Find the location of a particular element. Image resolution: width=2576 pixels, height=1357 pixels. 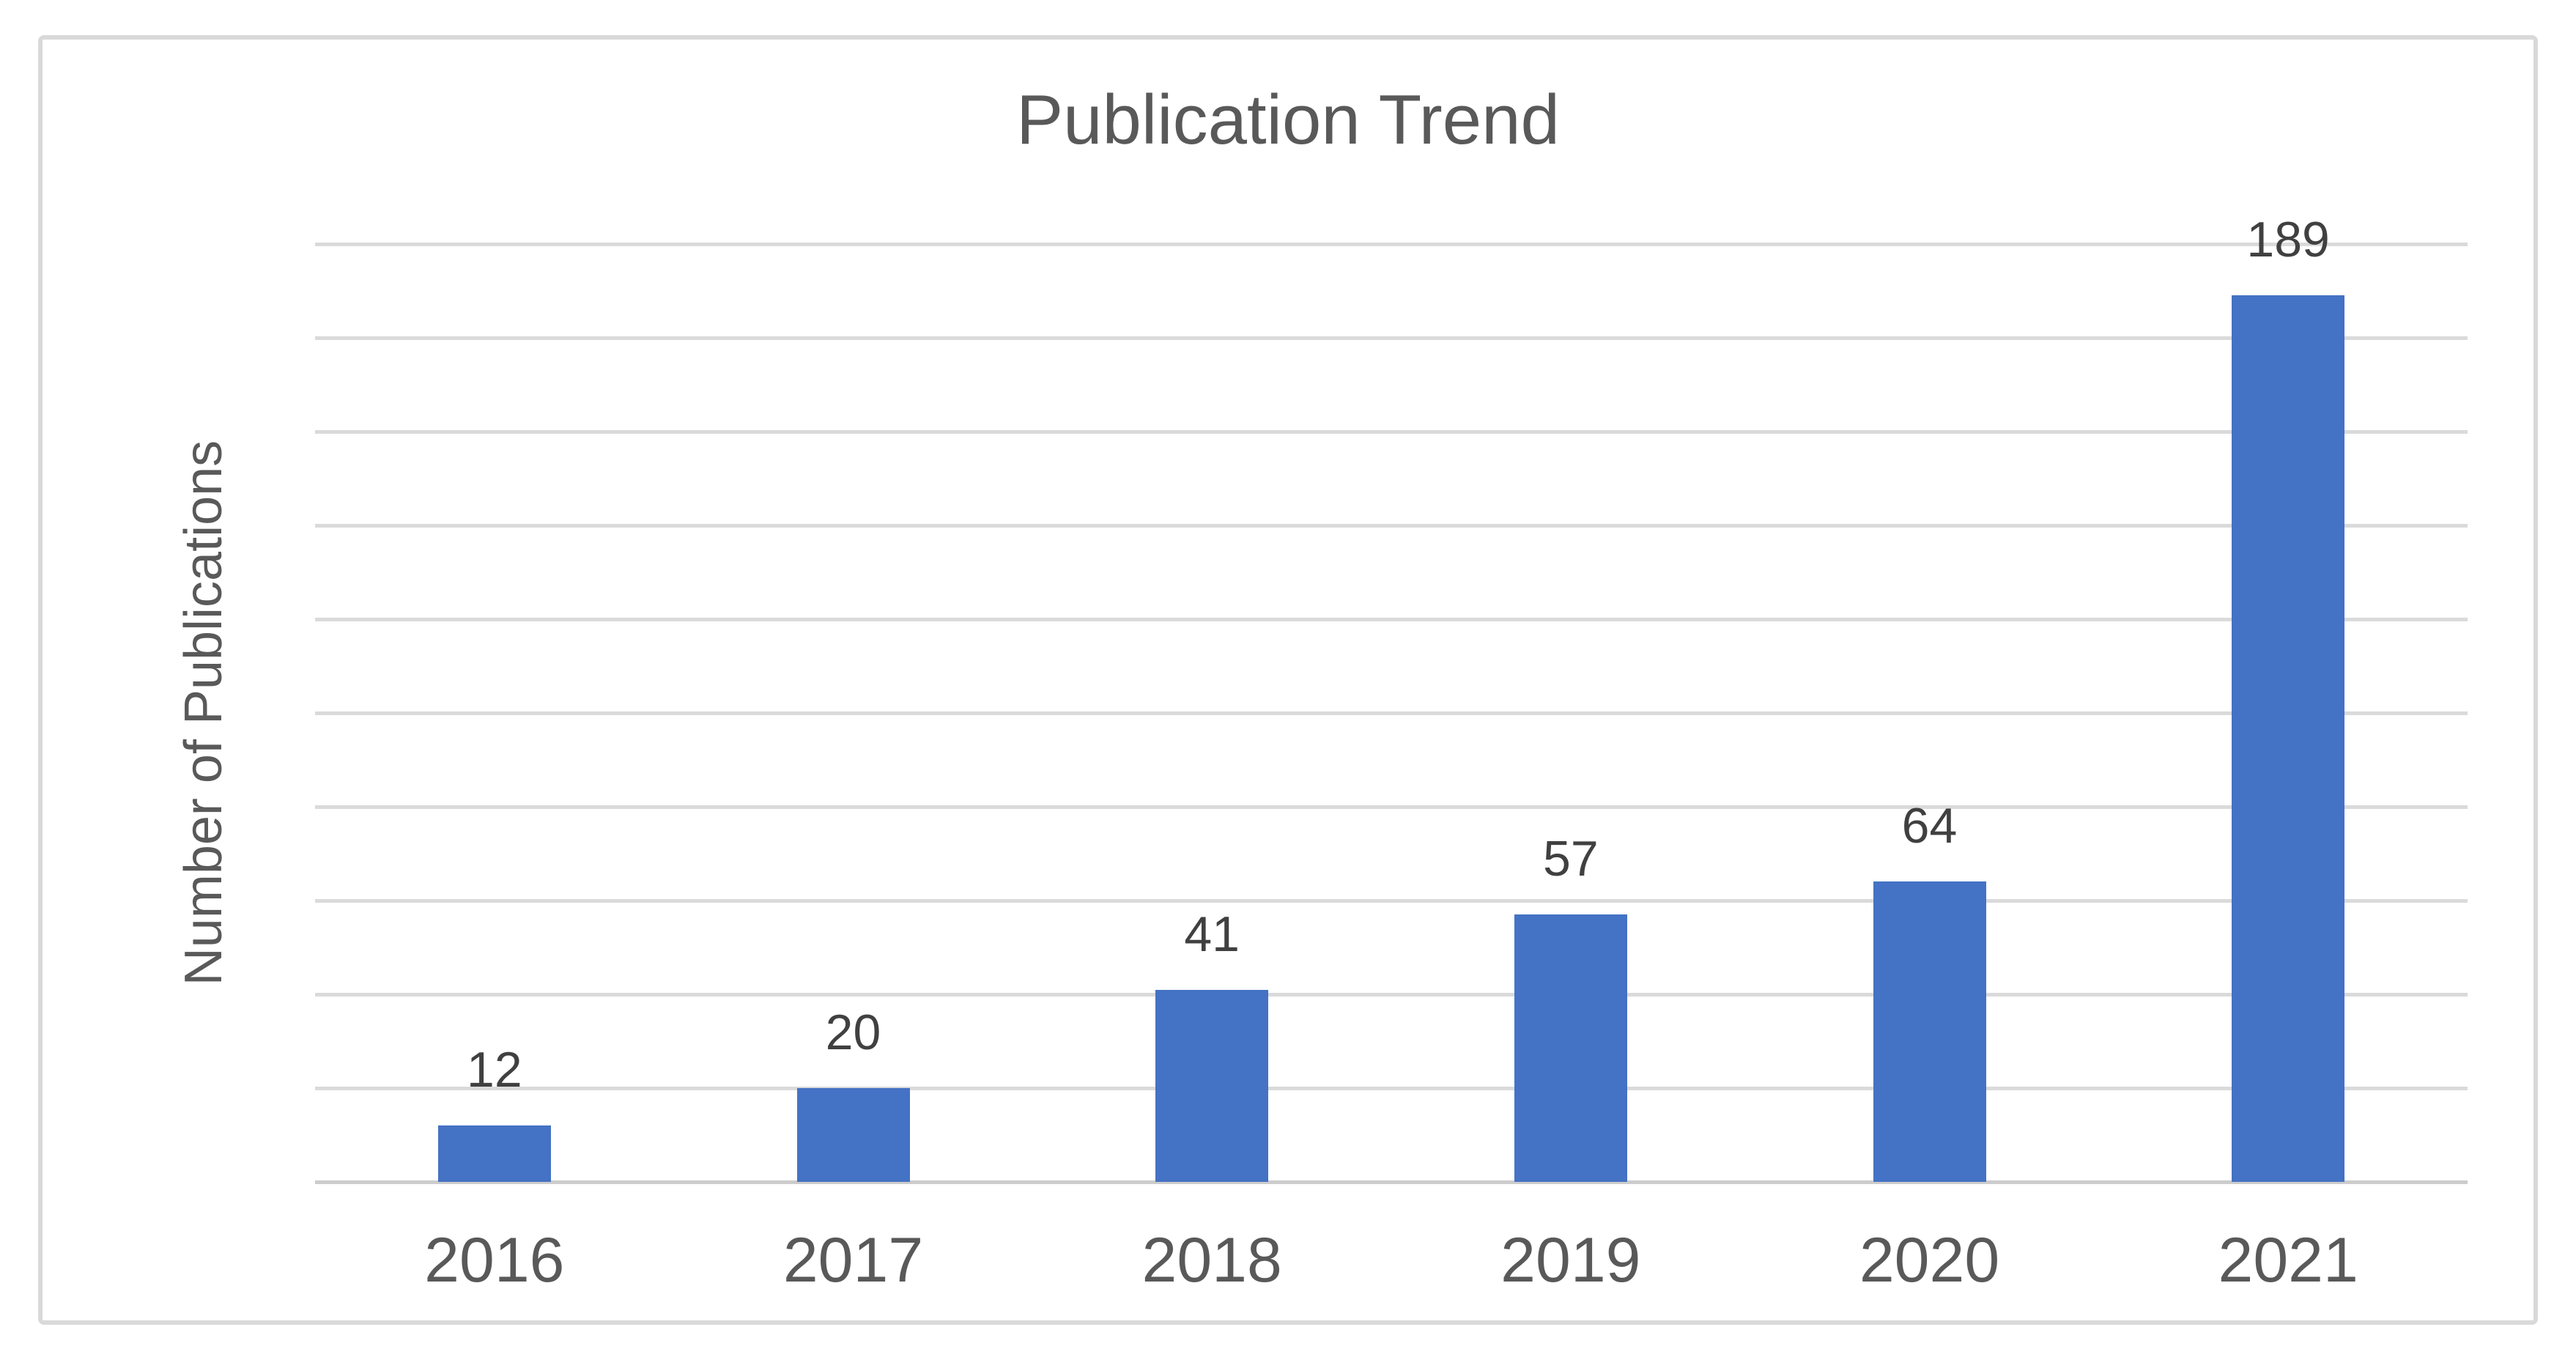

bar-value-label-2017: 20 is located at coordinates (853, 1032).